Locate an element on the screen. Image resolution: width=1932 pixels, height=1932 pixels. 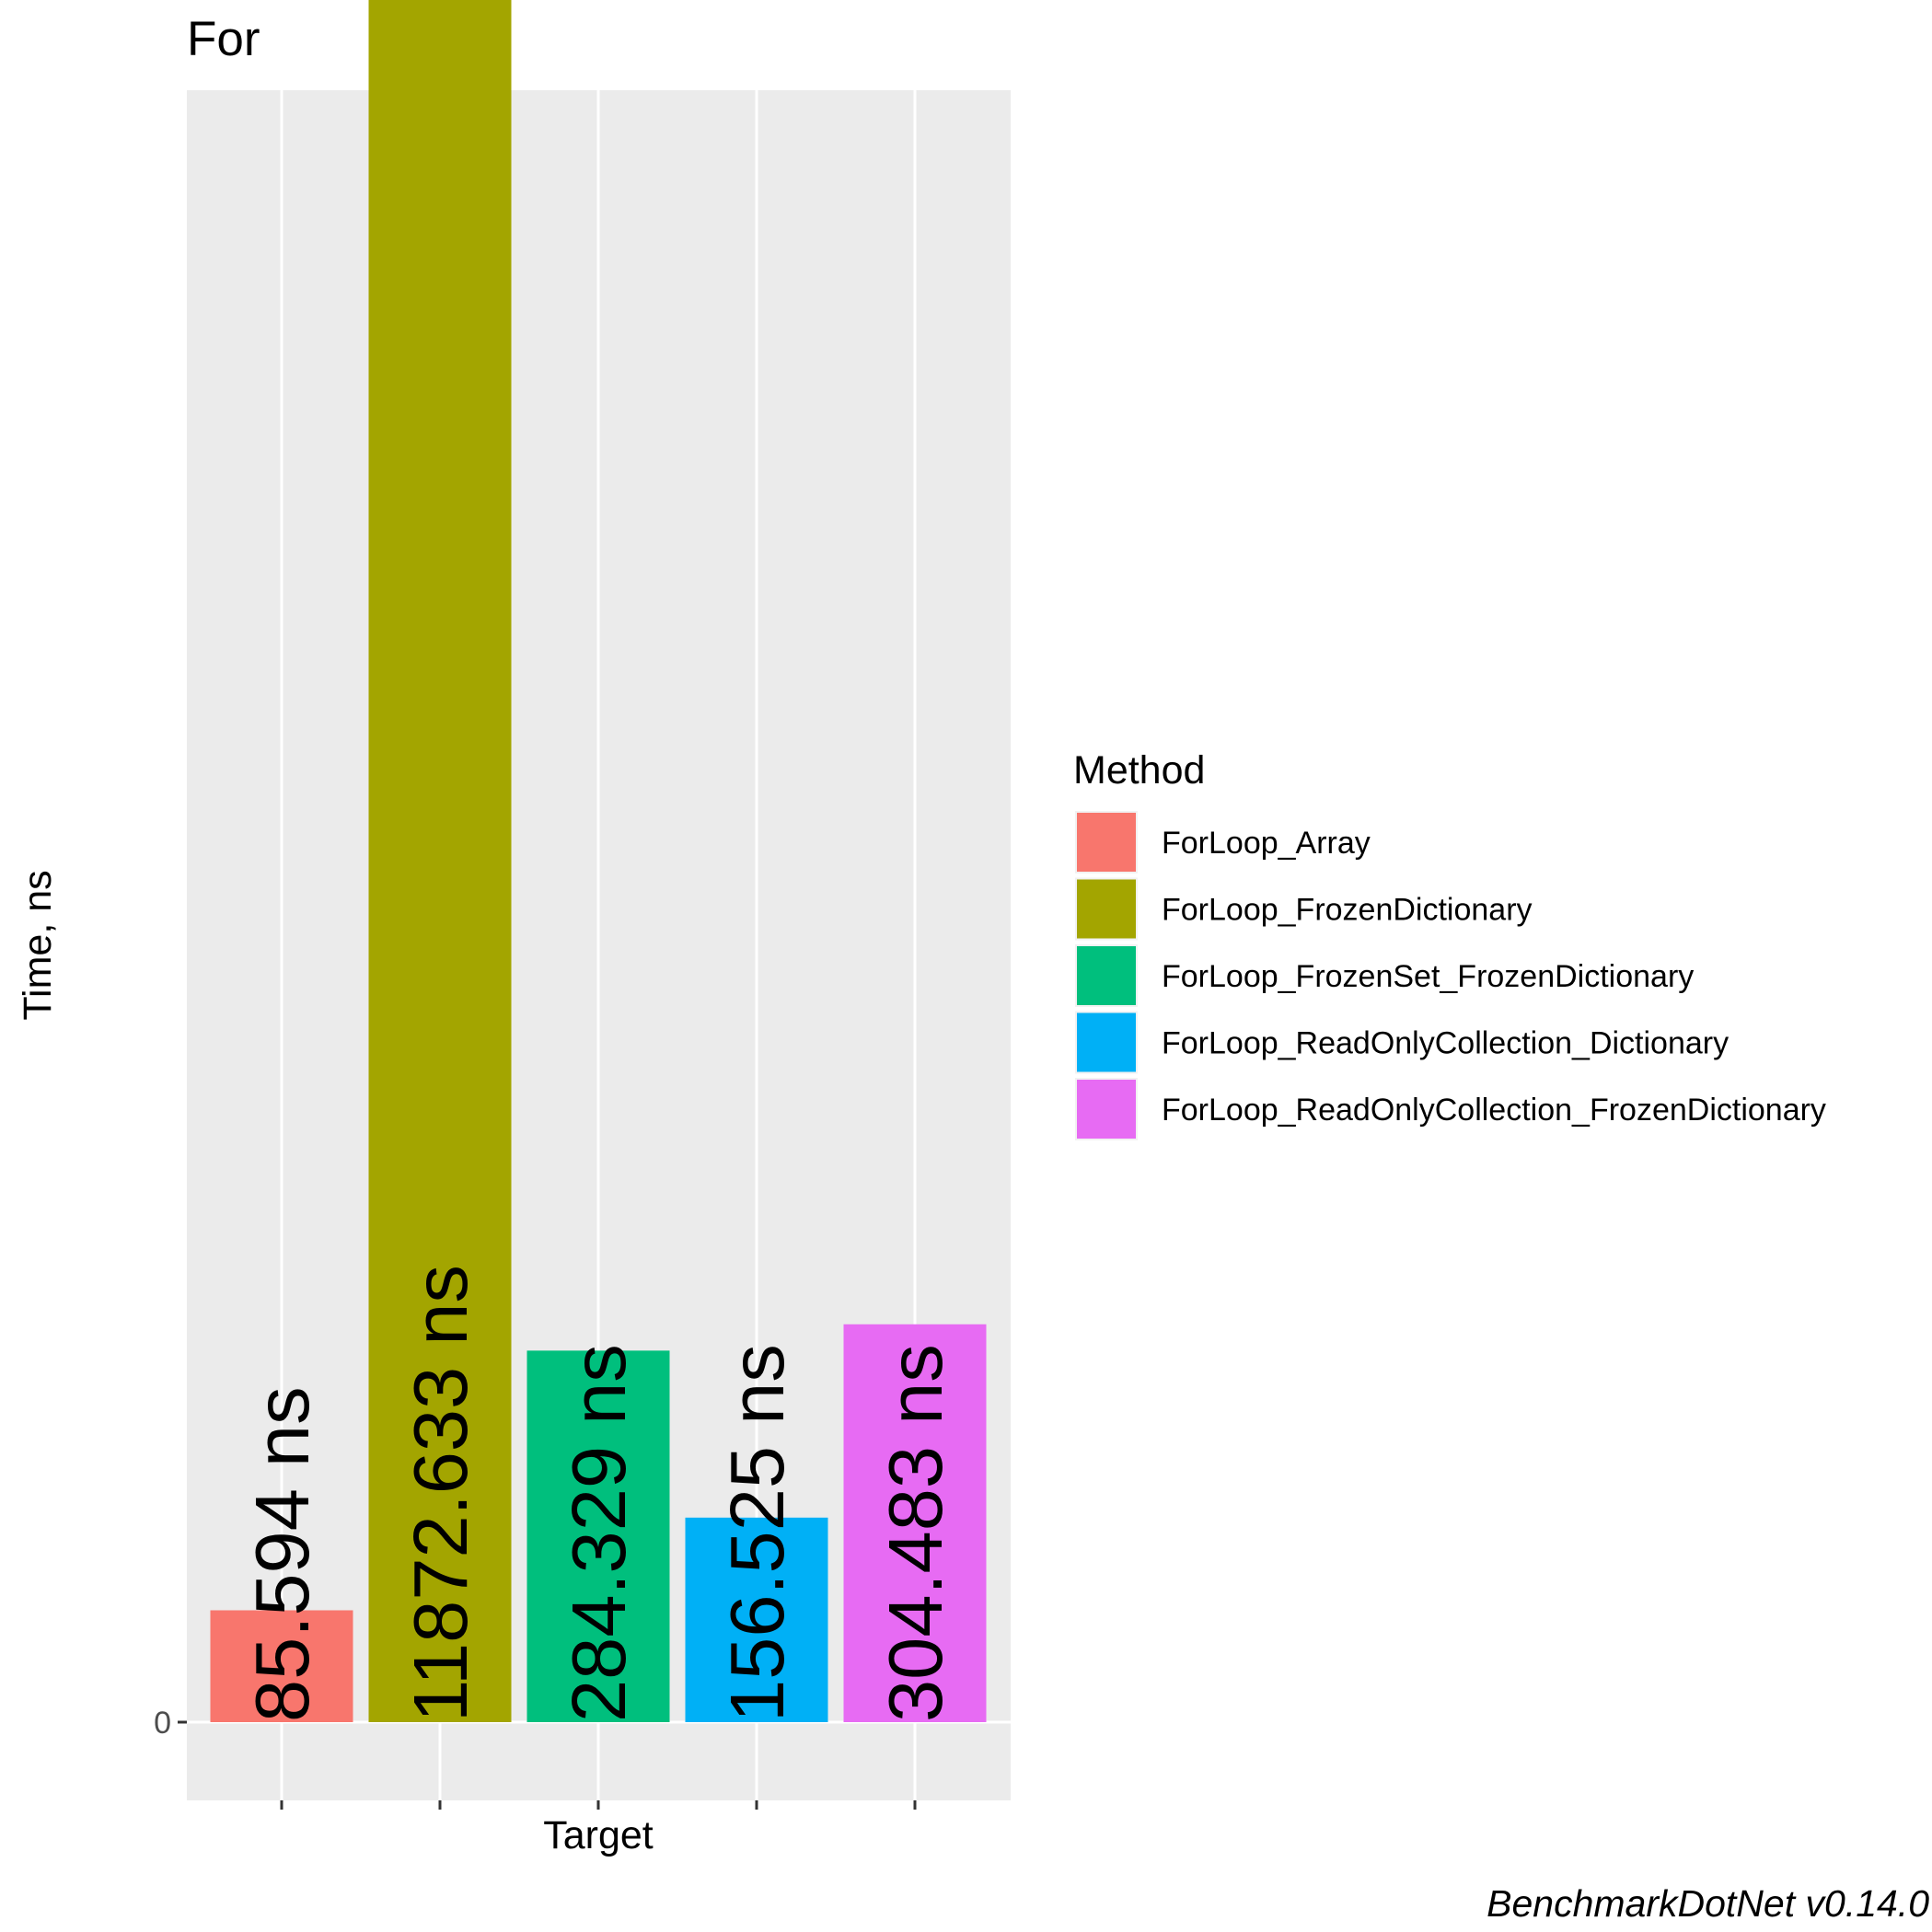
legend-title: Method is located at coordinates (1139, 770).